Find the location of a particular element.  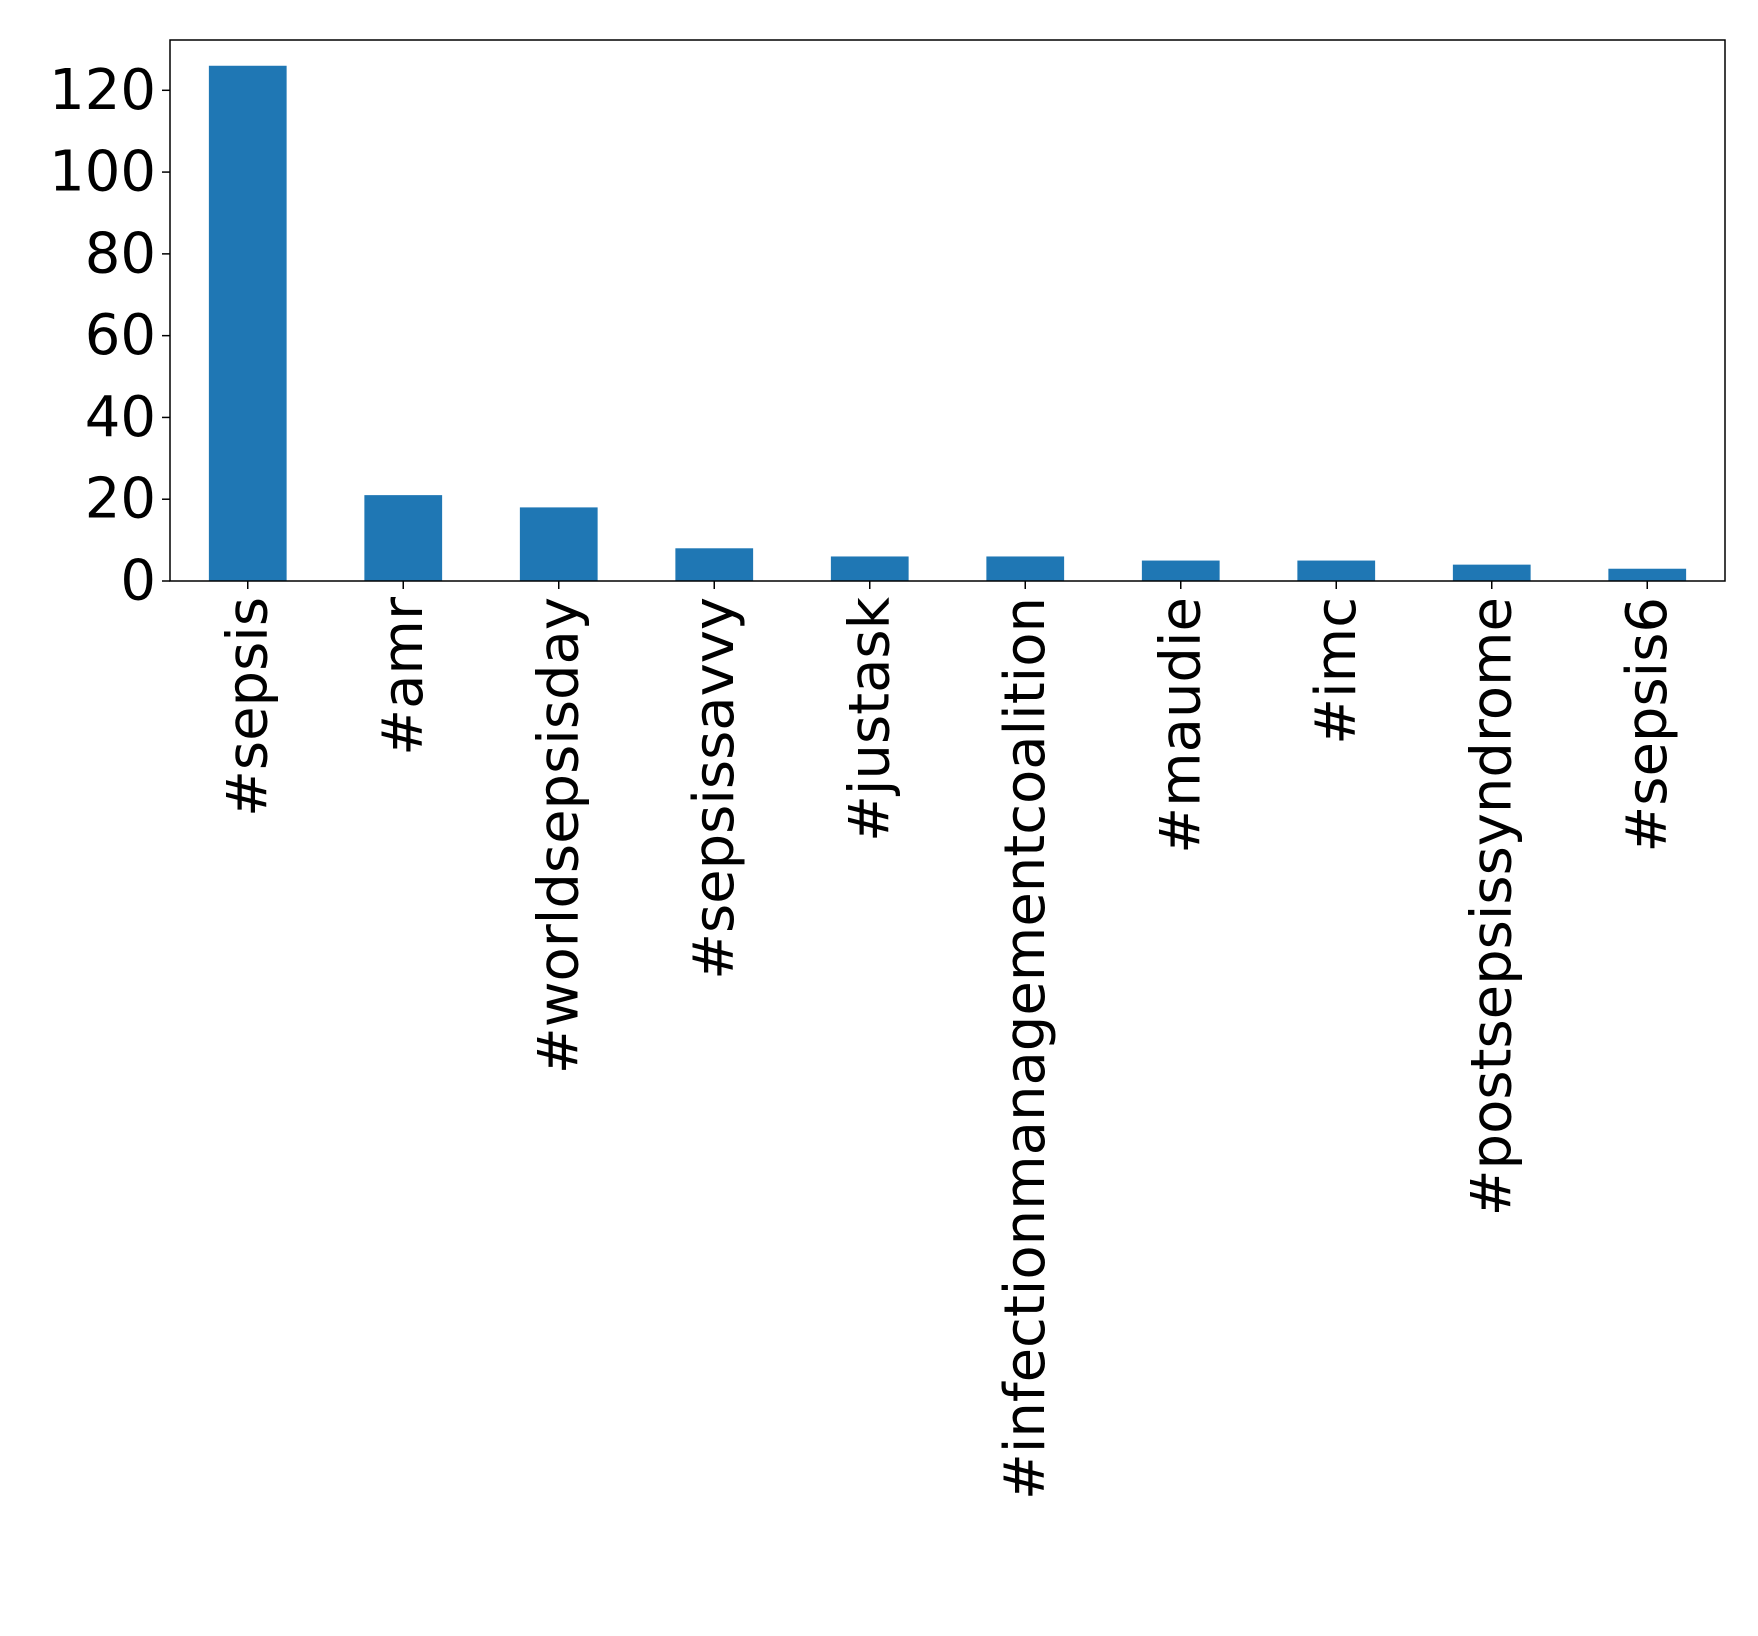

x-tick-label: #maudie is located at coordinates (1180, 725).